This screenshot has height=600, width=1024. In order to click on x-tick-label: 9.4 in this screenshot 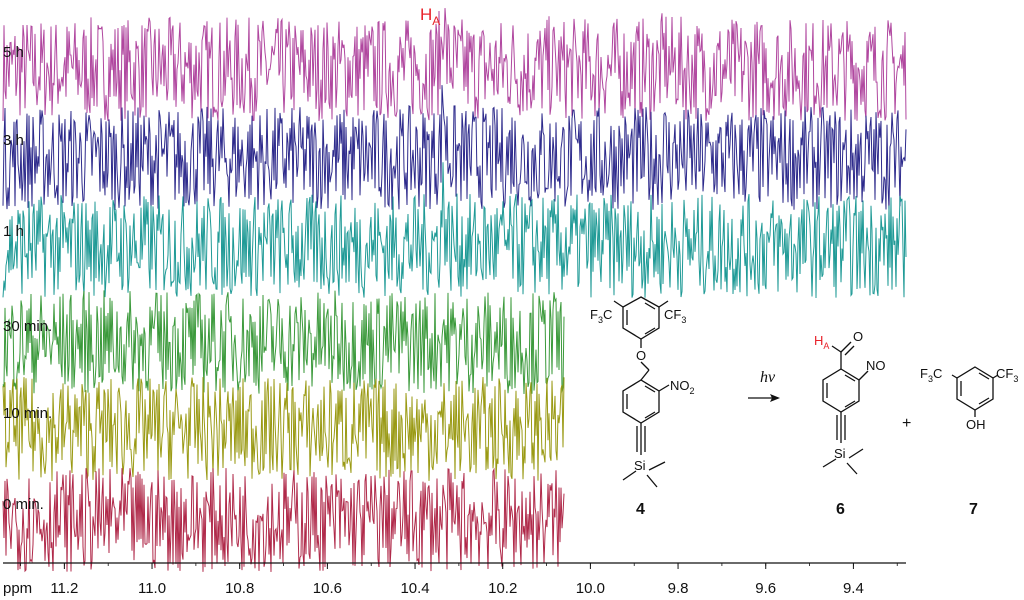, I will do `click(853, 588)`.